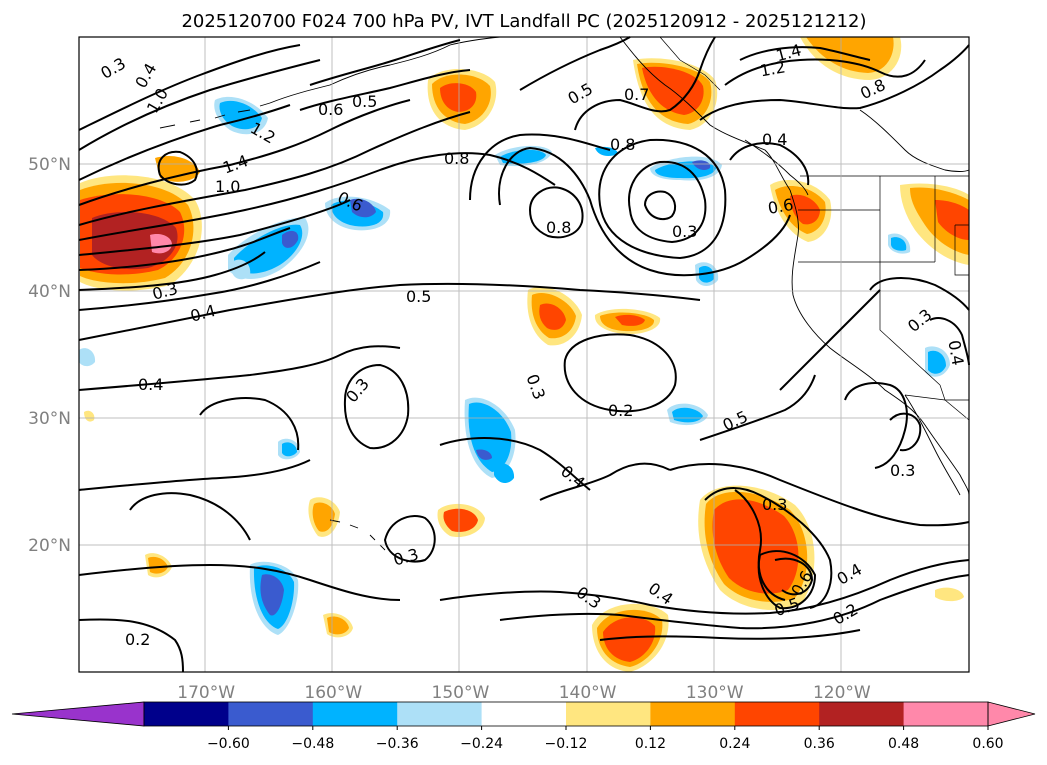 This screenshot has height=765, width=1047. Describe the element at coordinates (552, 316) in the screenshot. I see `shade-positive-mid1-red` at that location.